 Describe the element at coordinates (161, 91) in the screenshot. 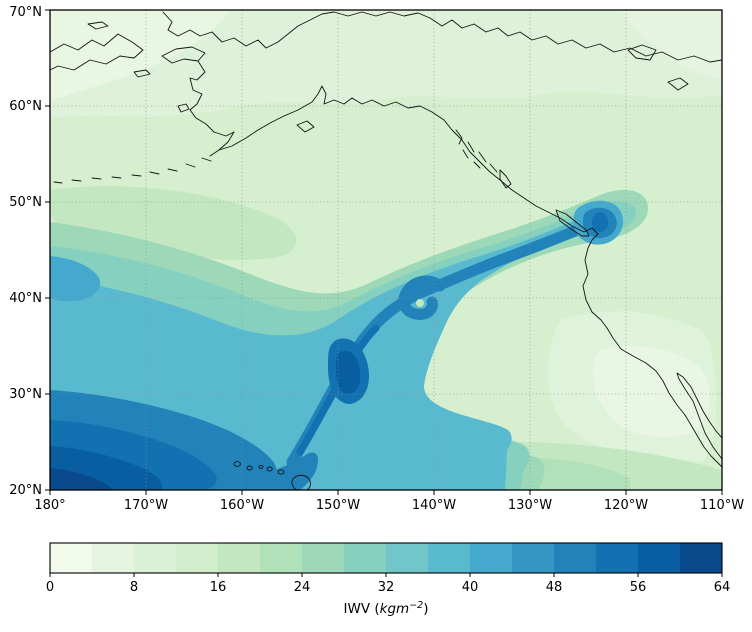

I see `islands-bering-sea` at that location.